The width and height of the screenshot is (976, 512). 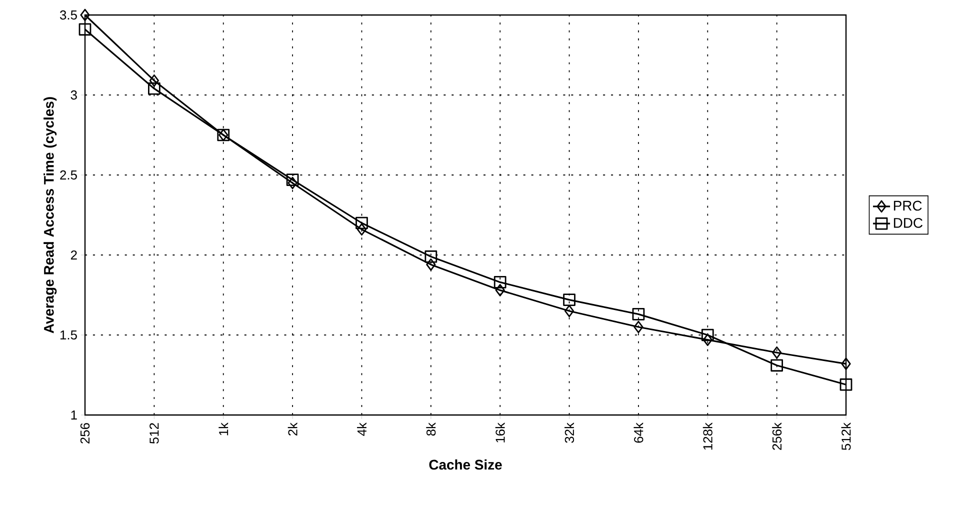 I want to click on legend-label: DDC, so click(x=908, y=223).